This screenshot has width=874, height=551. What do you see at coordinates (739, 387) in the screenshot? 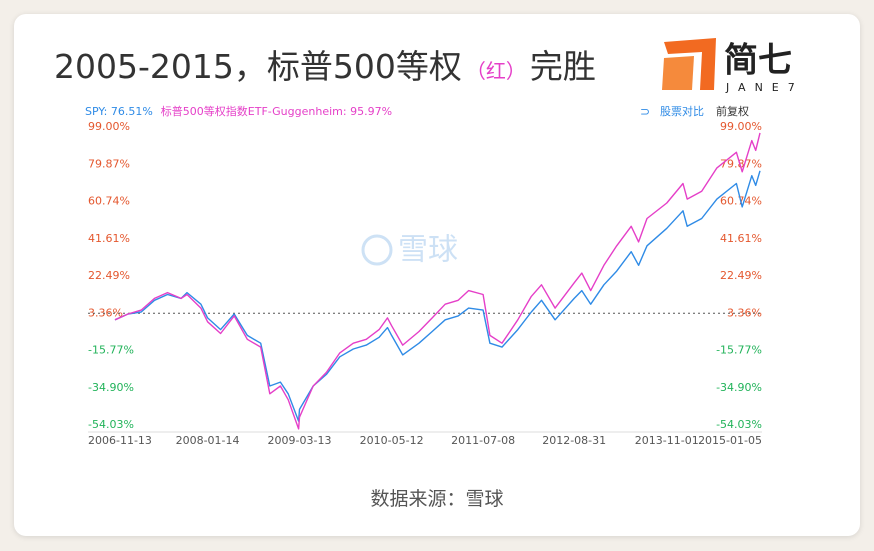
I see `y2-tick-label: -34.90%` at bounding box center [739, 387].